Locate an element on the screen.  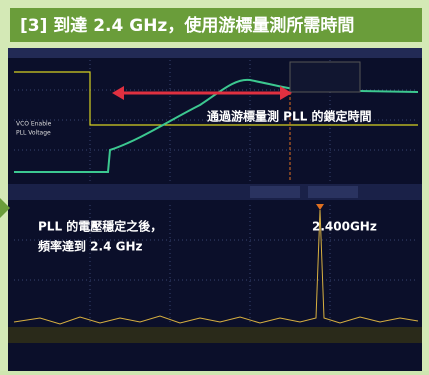
title-bar is located at coordinates (216, 25).